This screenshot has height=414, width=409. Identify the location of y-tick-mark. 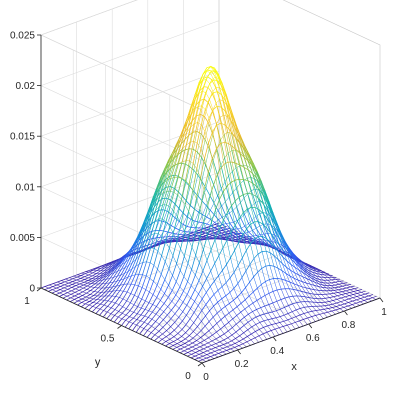
(200, 364).